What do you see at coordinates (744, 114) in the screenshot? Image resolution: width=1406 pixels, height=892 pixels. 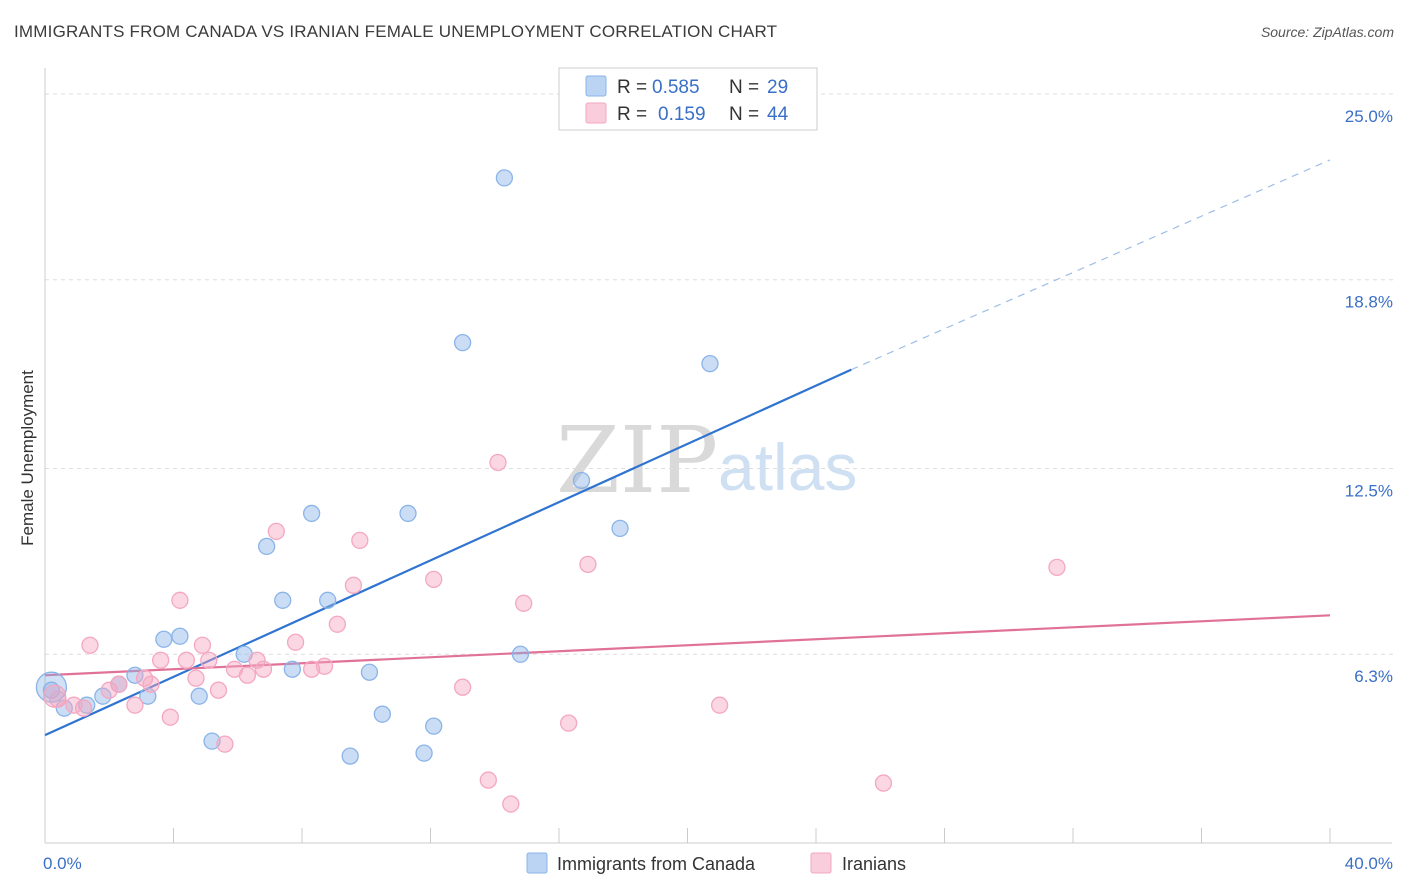 I see `legend-n-label-iranians: N =` at bounding box center [744, 114].